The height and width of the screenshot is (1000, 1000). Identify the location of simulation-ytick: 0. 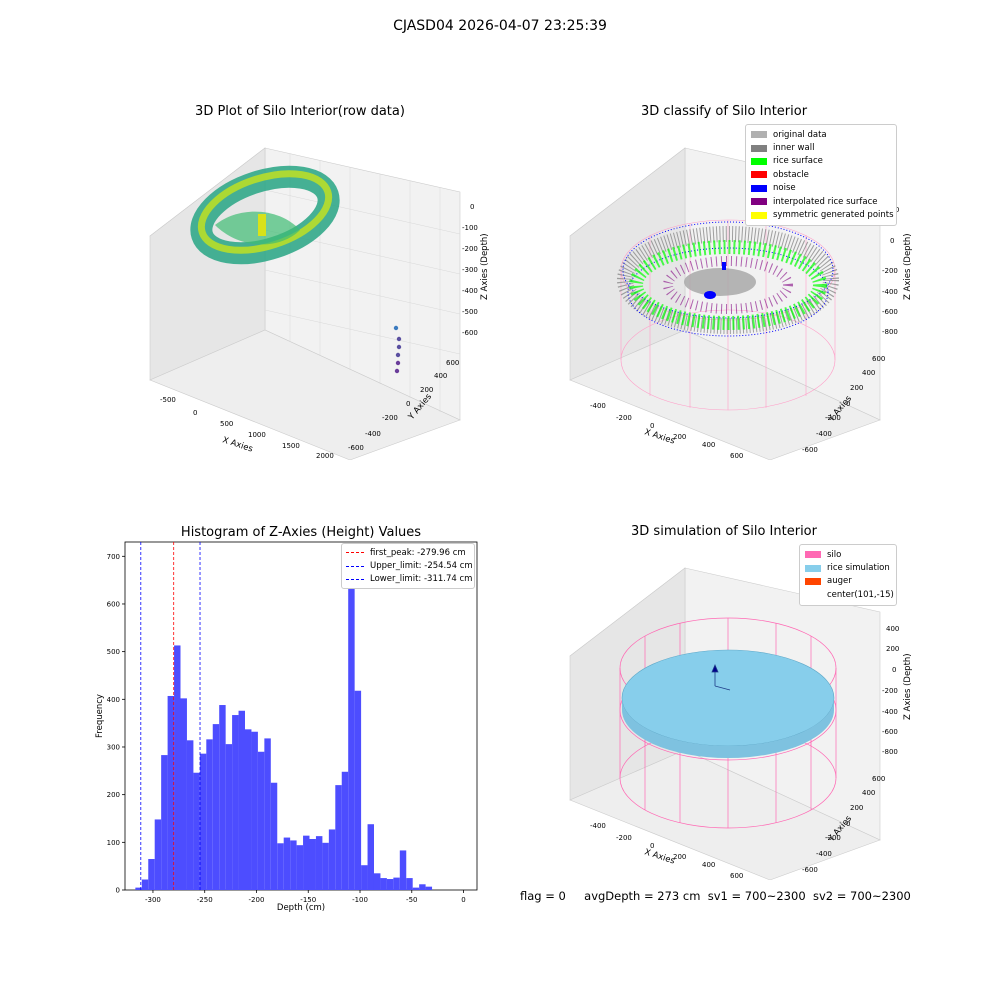
(848, 824).